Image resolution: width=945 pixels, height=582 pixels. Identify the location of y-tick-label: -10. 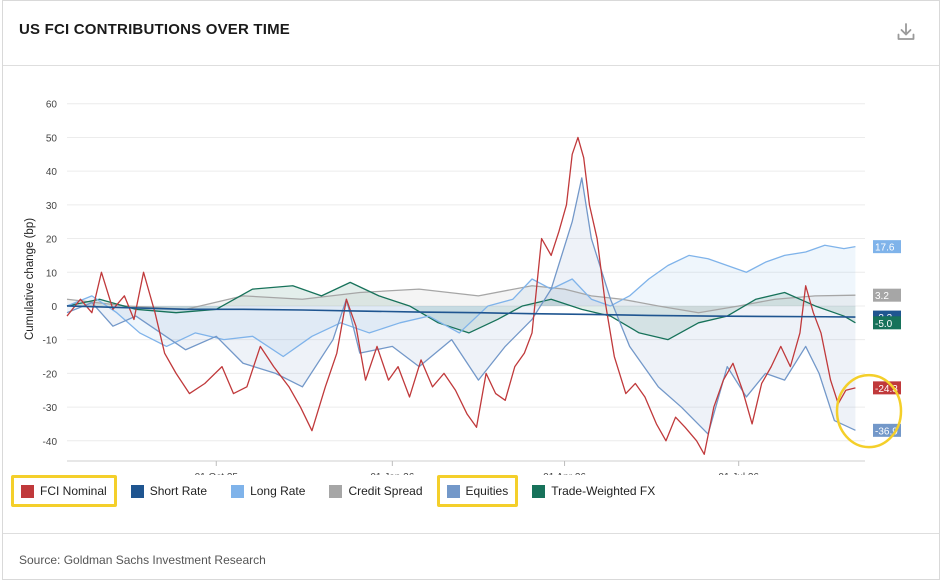
(50, 341).